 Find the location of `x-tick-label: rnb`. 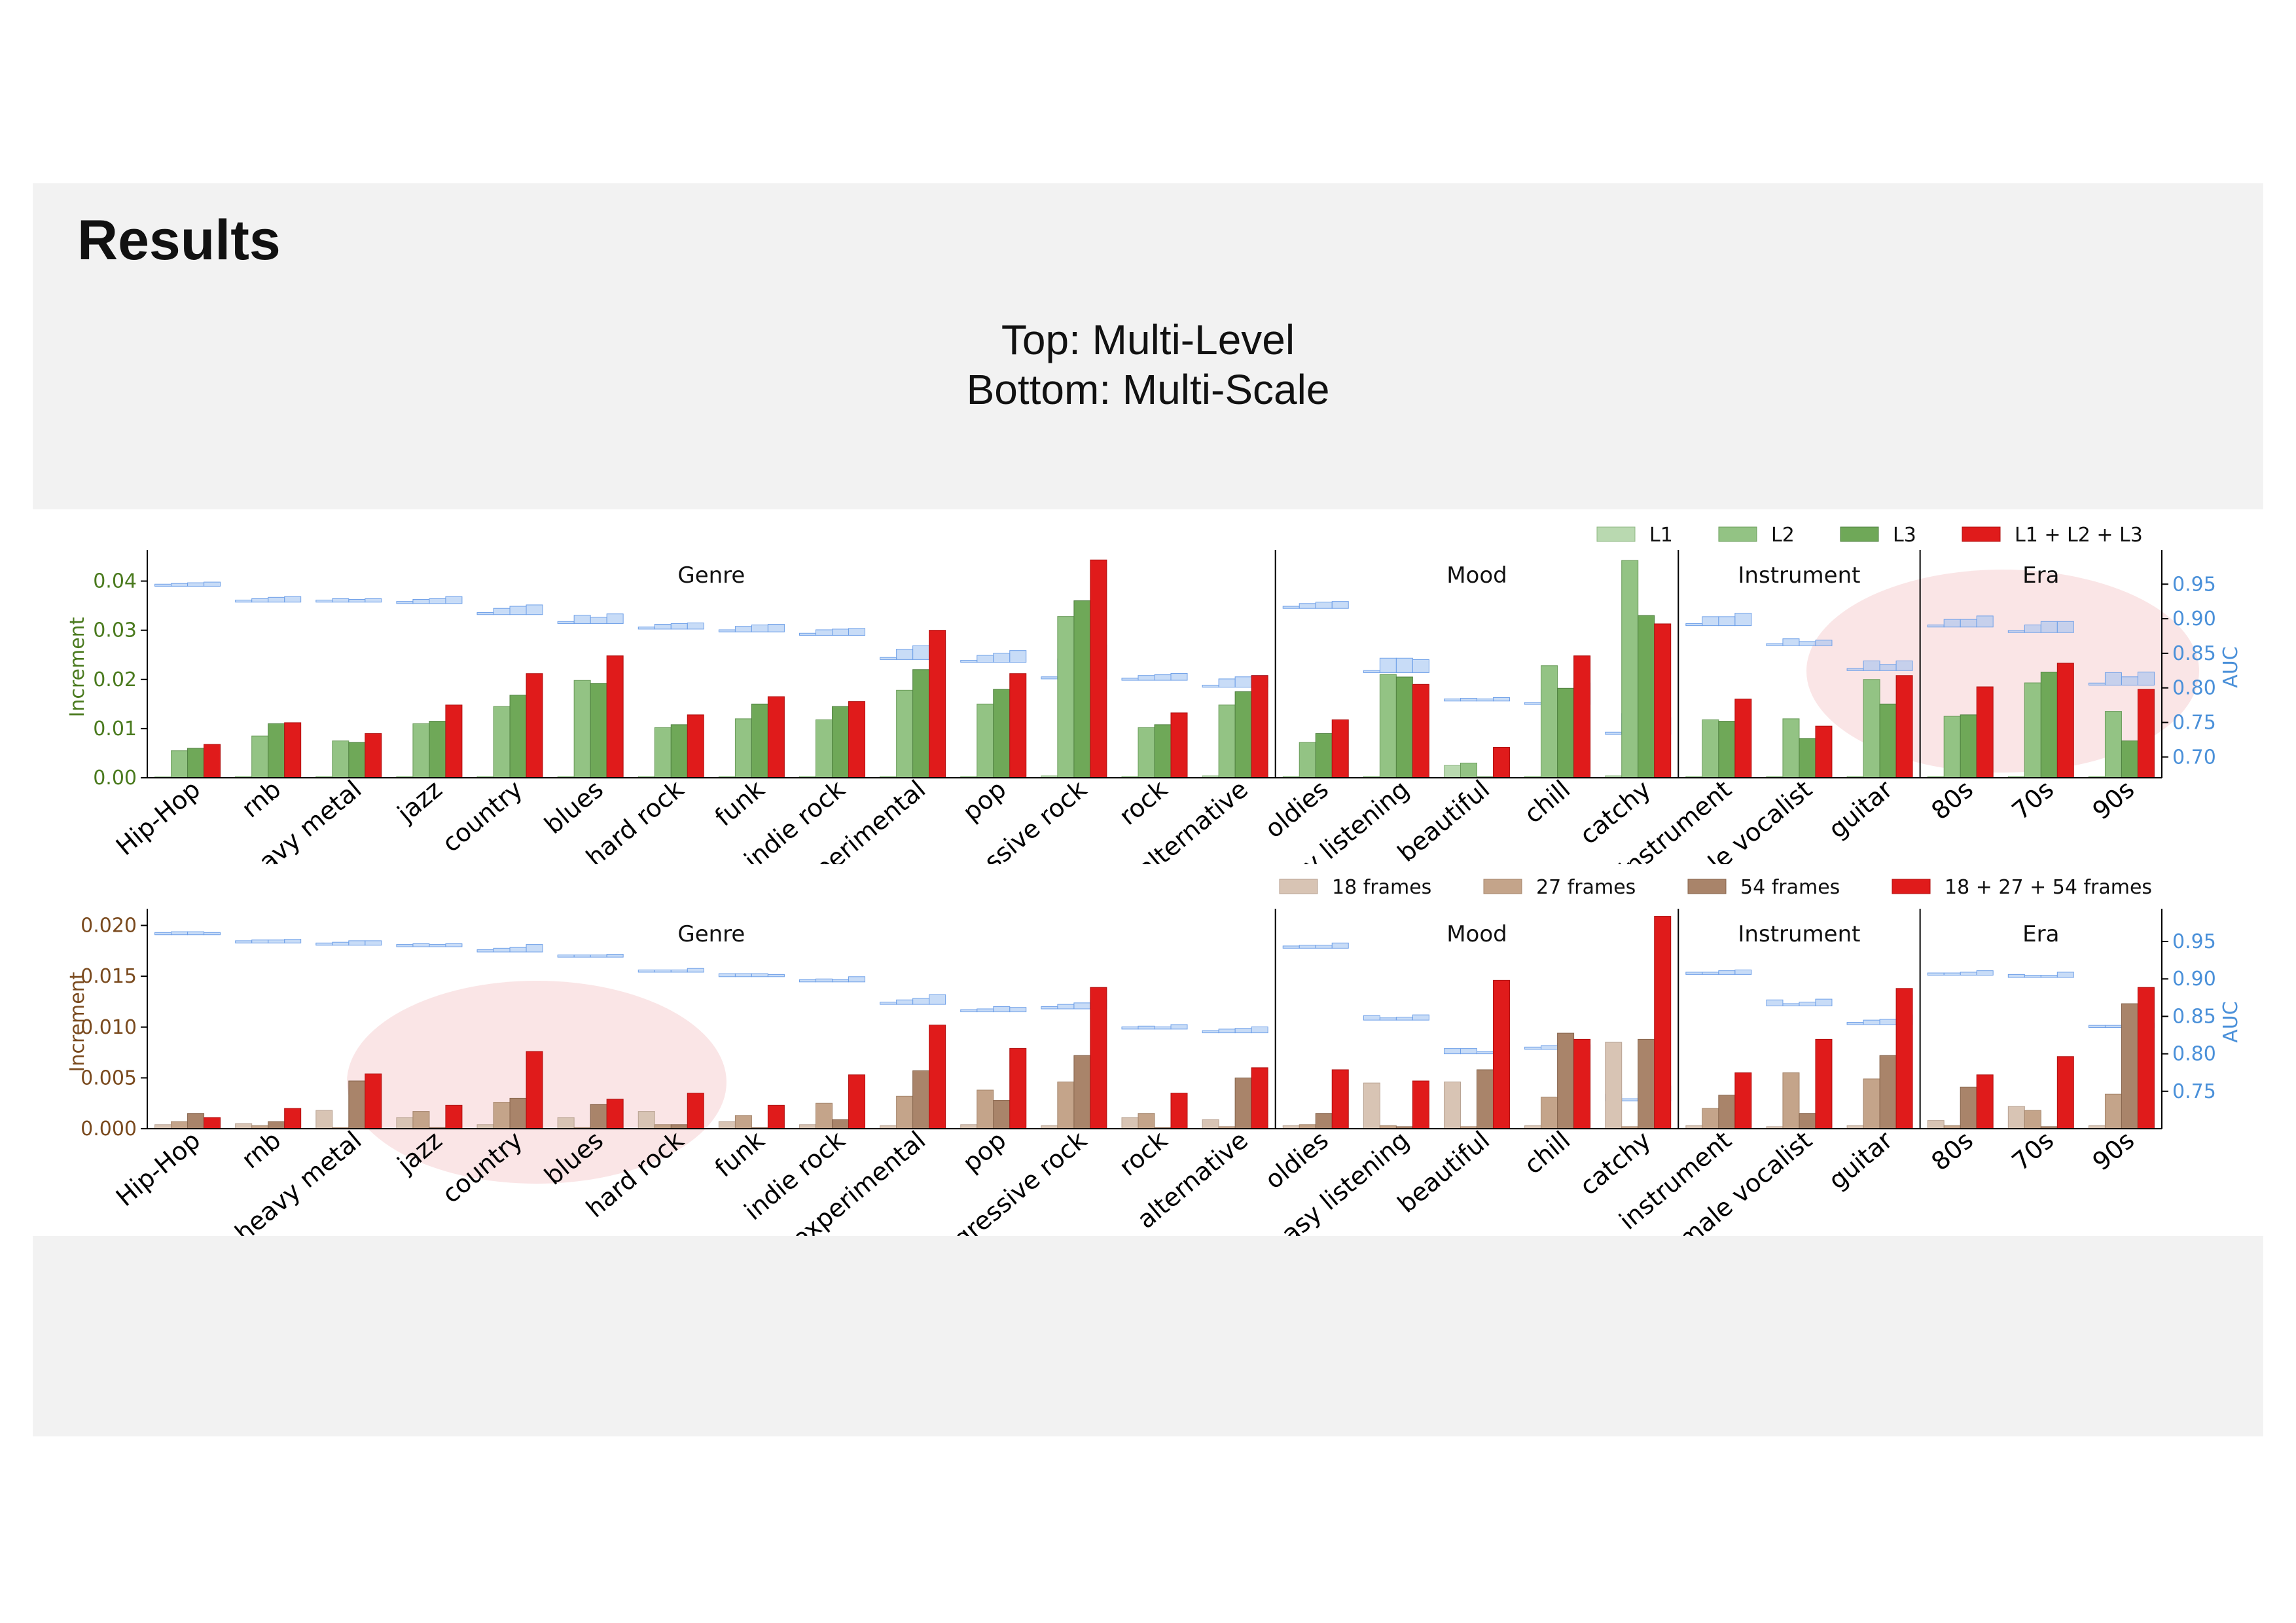

x-tick-label: rnb is located at coordinates (261, 1149).